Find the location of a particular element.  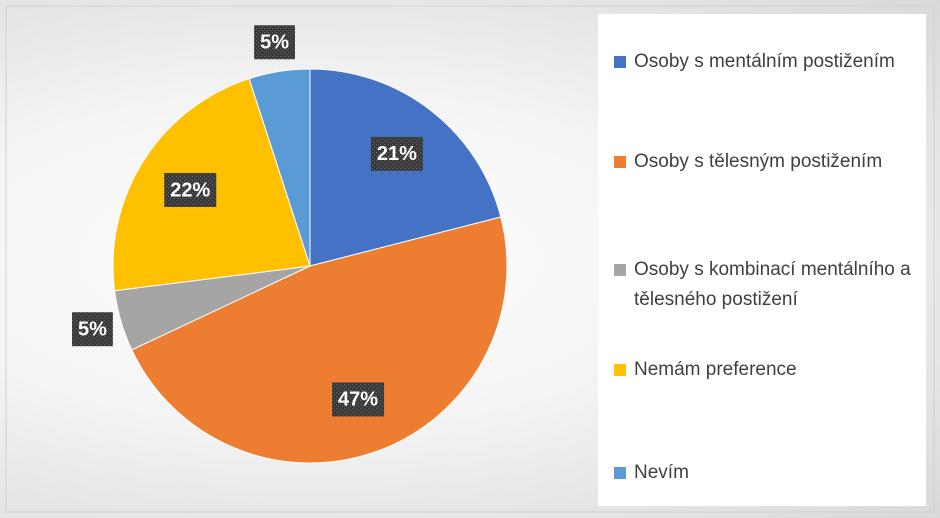

legend-label: Osoby s tělesným postižením is located at coordinates (758, 161).